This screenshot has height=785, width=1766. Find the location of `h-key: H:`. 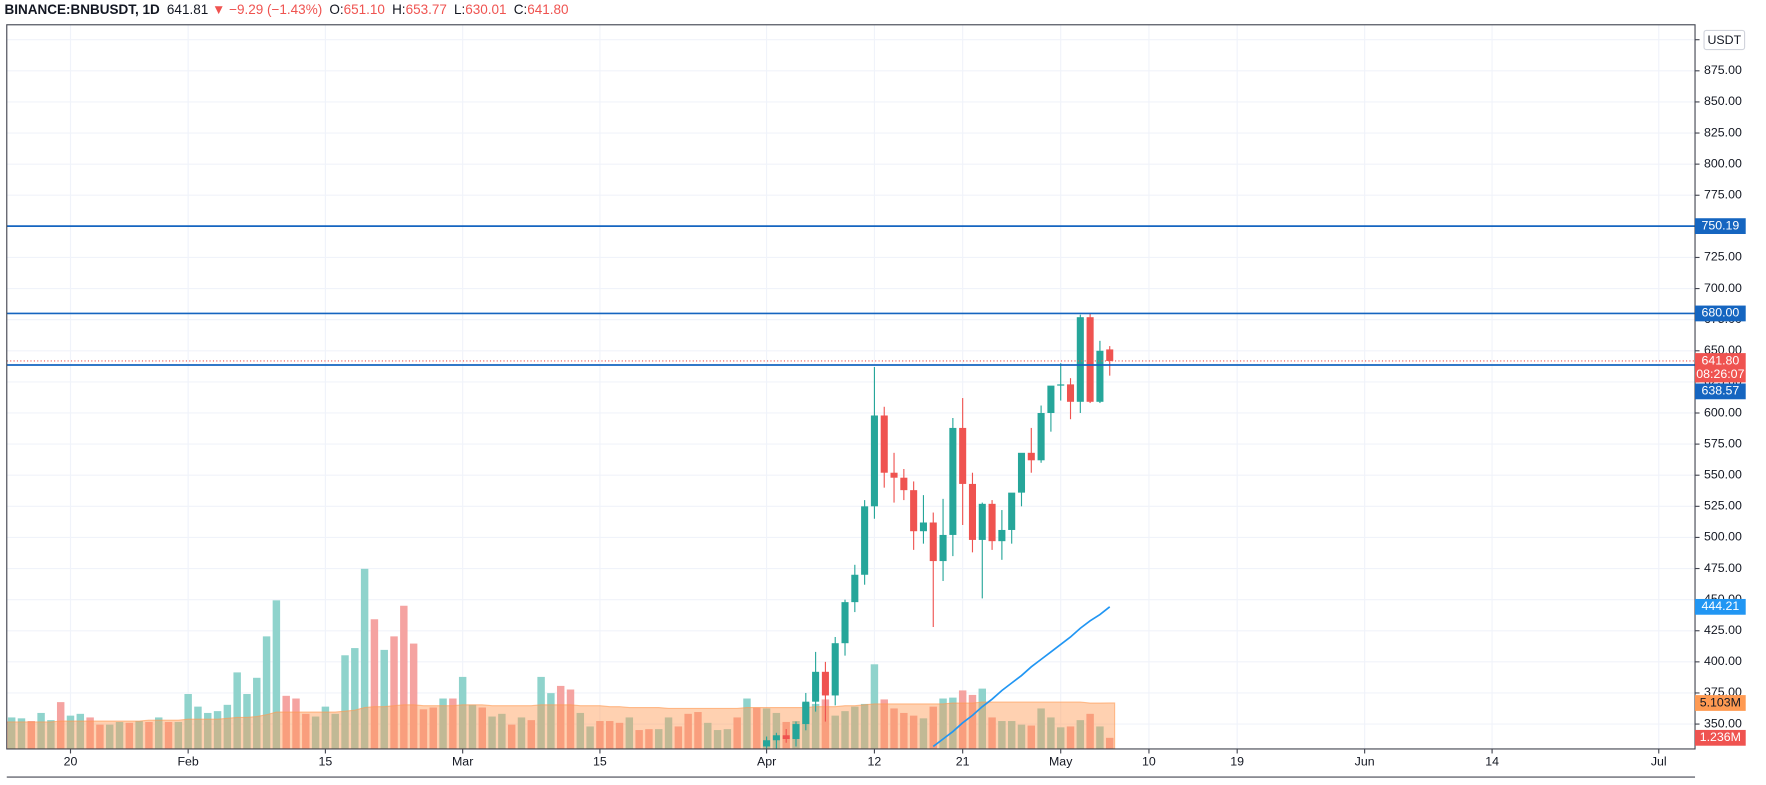

h-key: H: is located at coordinates (399, 9).